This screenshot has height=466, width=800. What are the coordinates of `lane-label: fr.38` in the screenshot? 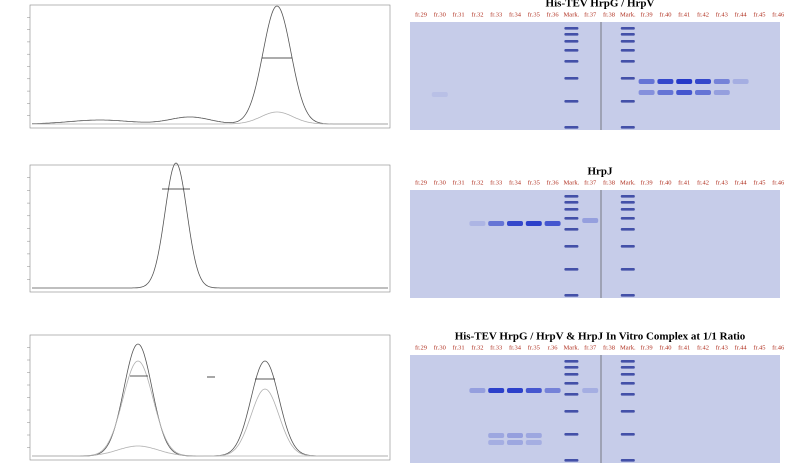 It's located at (609, 347).